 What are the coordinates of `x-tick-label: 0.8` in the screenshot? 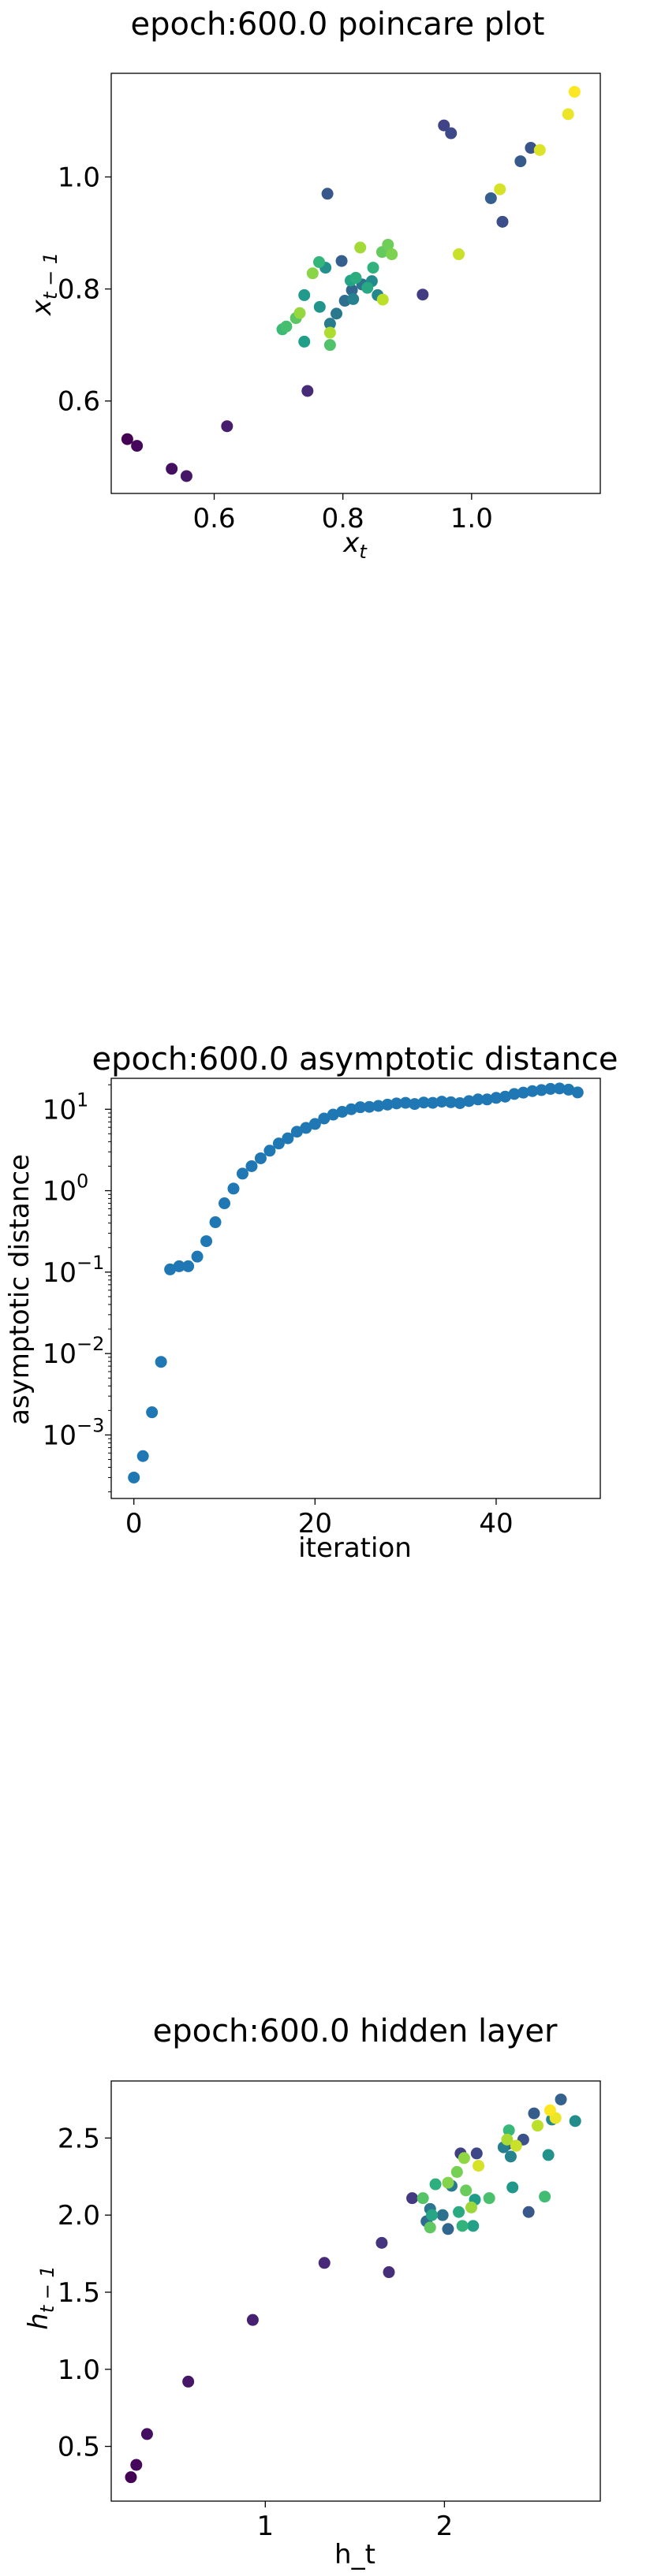 It's located at (343, 518).